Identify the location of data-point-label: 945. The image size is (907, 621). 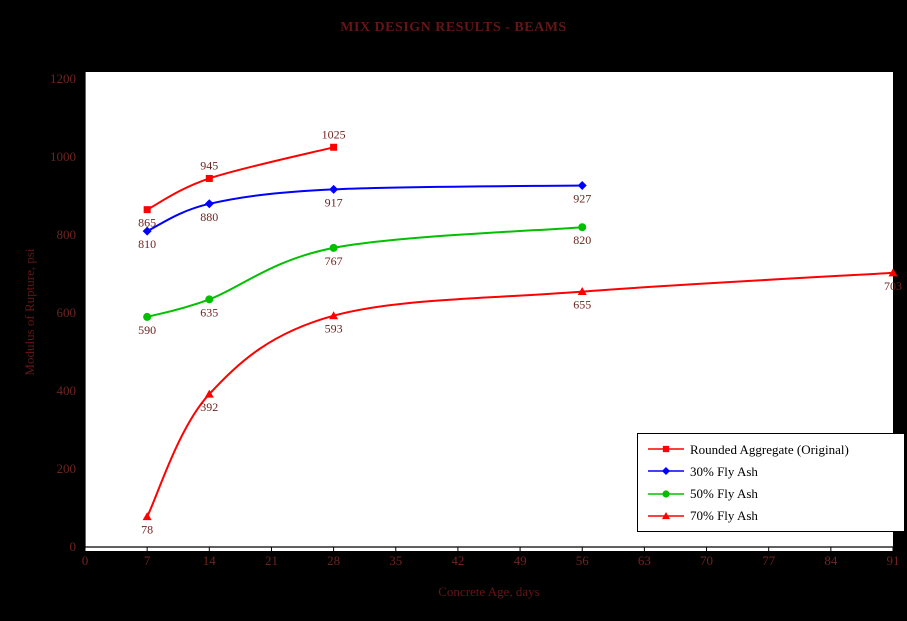
(209, 165).